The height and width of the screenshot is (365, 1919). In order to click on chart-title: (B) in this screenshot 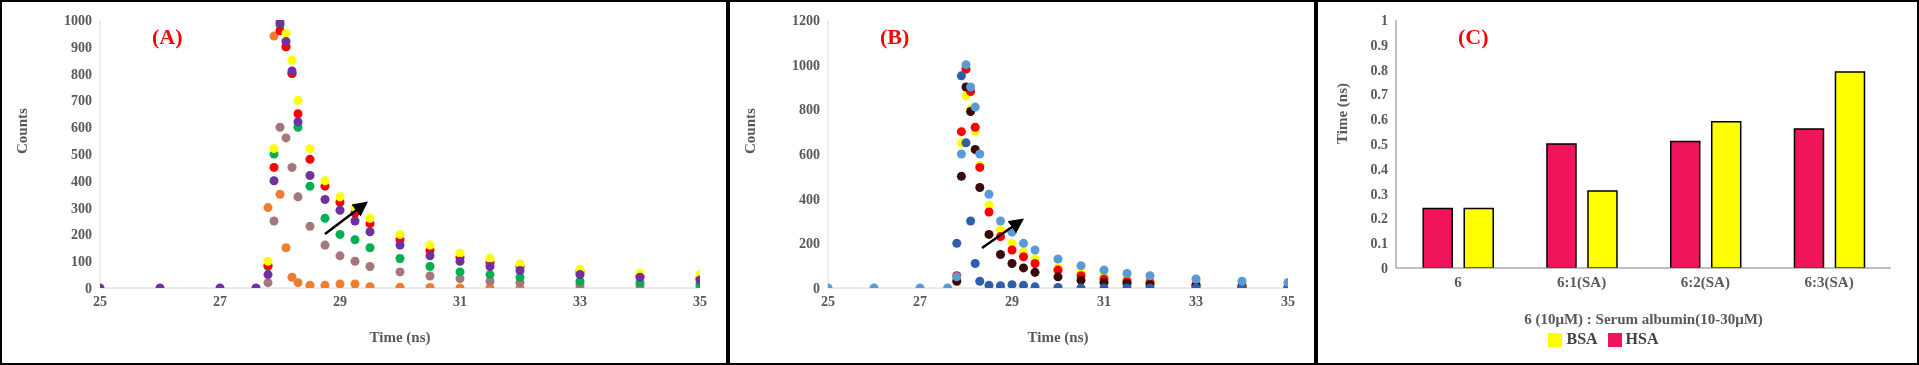, I will do `click(895, 37)`.